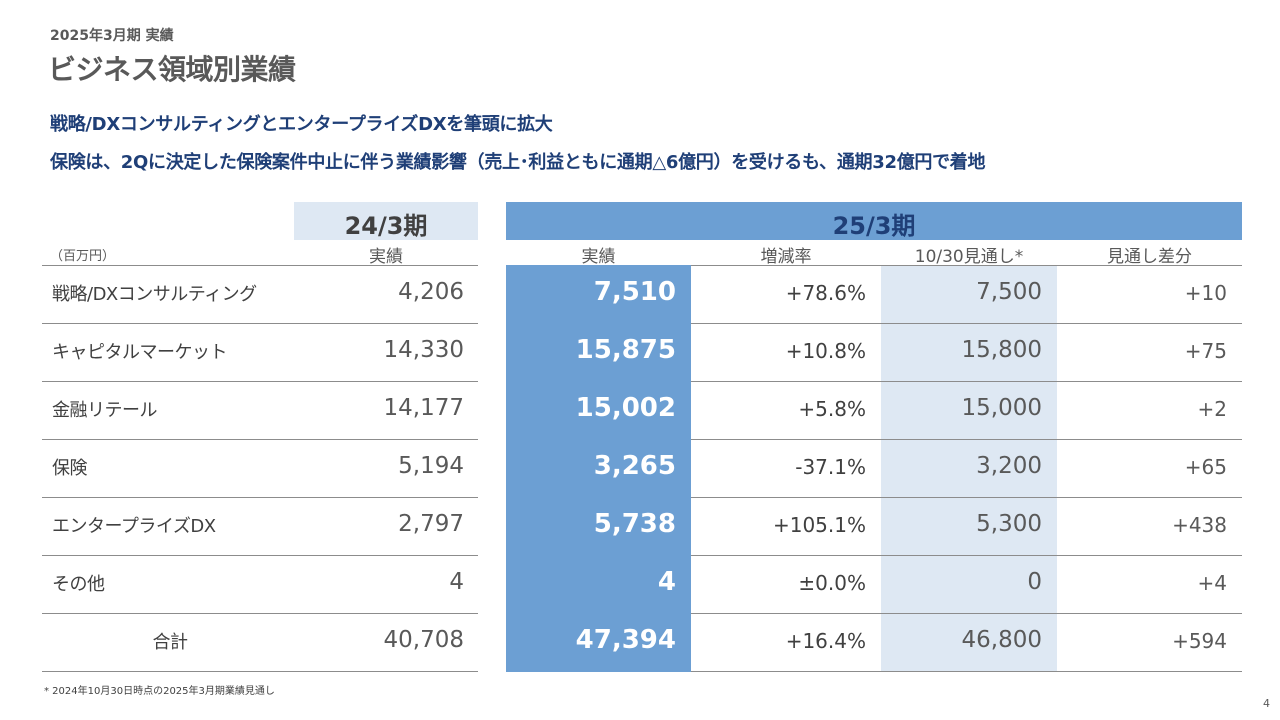 This screenshot has height=720, width=1280. Describe the element at coordinates (969, 468) in the screenshot. I see `forecast-column-bg` at that location.